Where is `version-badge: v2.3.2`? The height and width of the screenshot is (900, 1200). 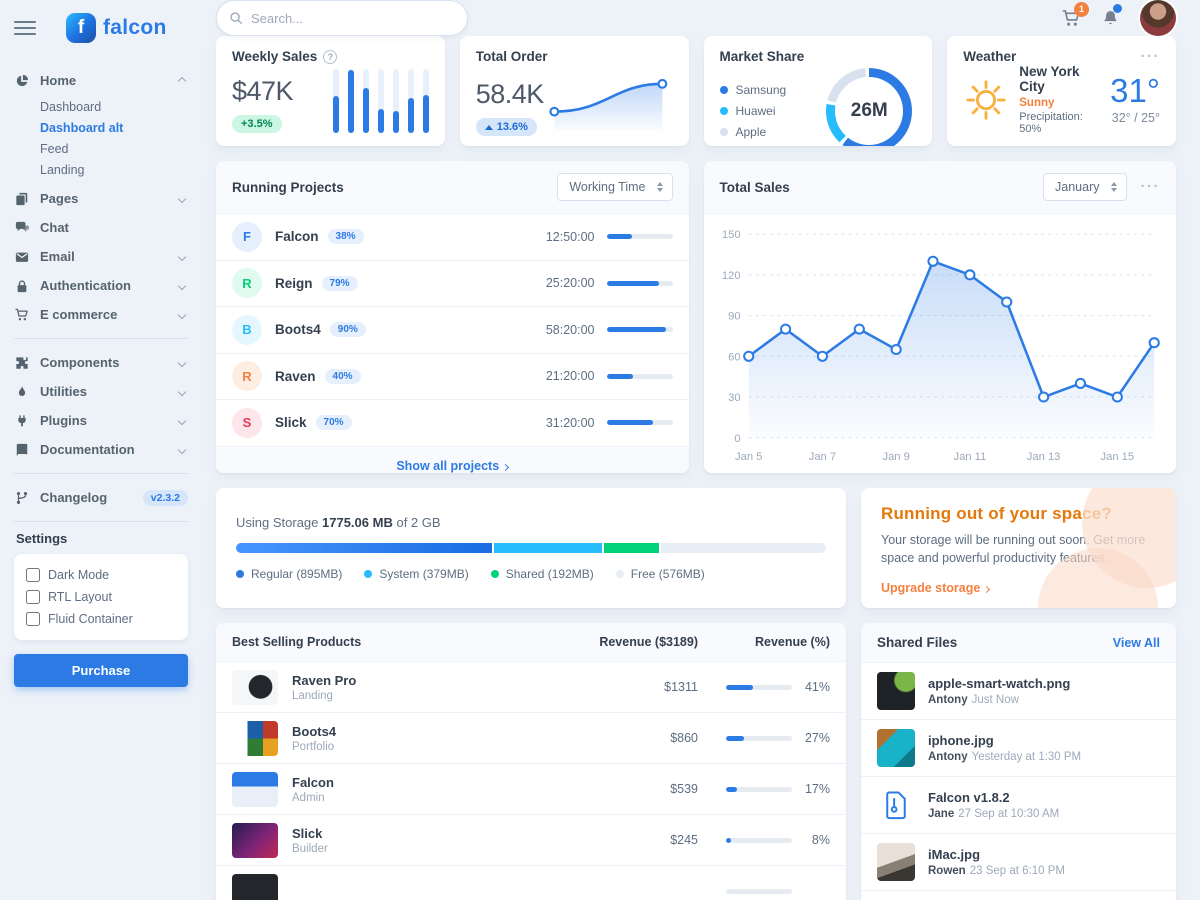 version-badge: v2.3.2 is located at coordinates (165, 497).